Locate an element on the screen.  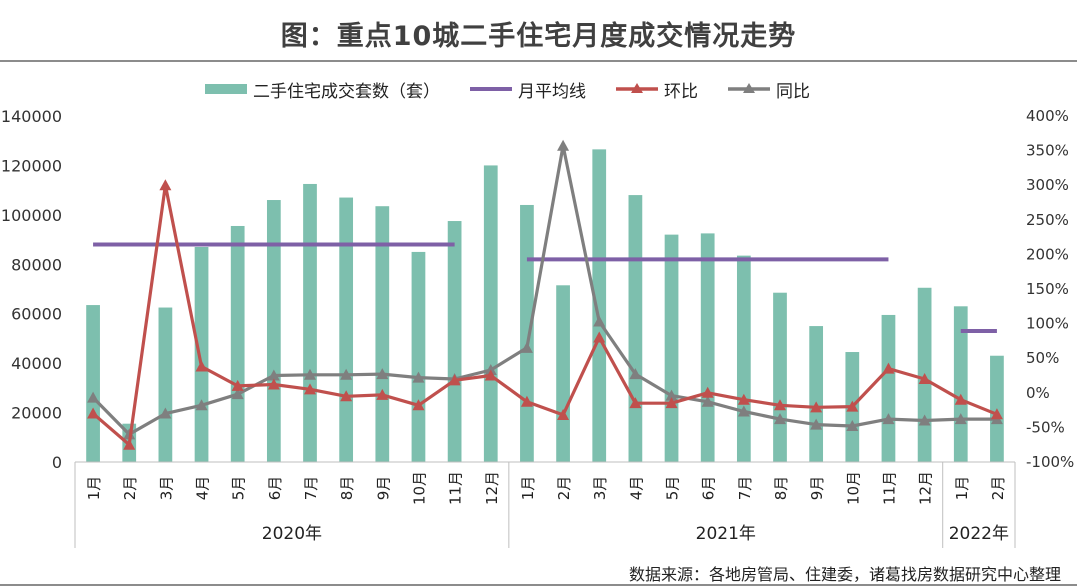
right-axis-tick-label: 50% is located at coordinates (1042, 358).